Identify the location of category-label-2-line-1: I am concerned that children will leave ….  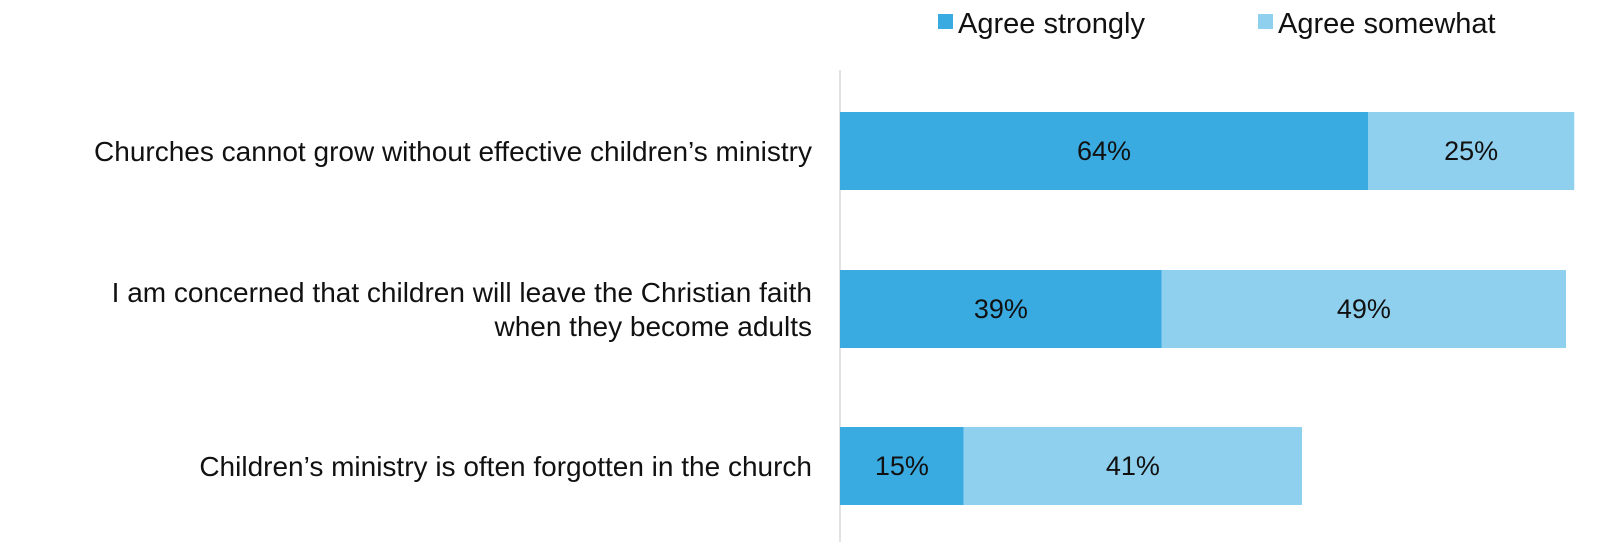
(462, 292).